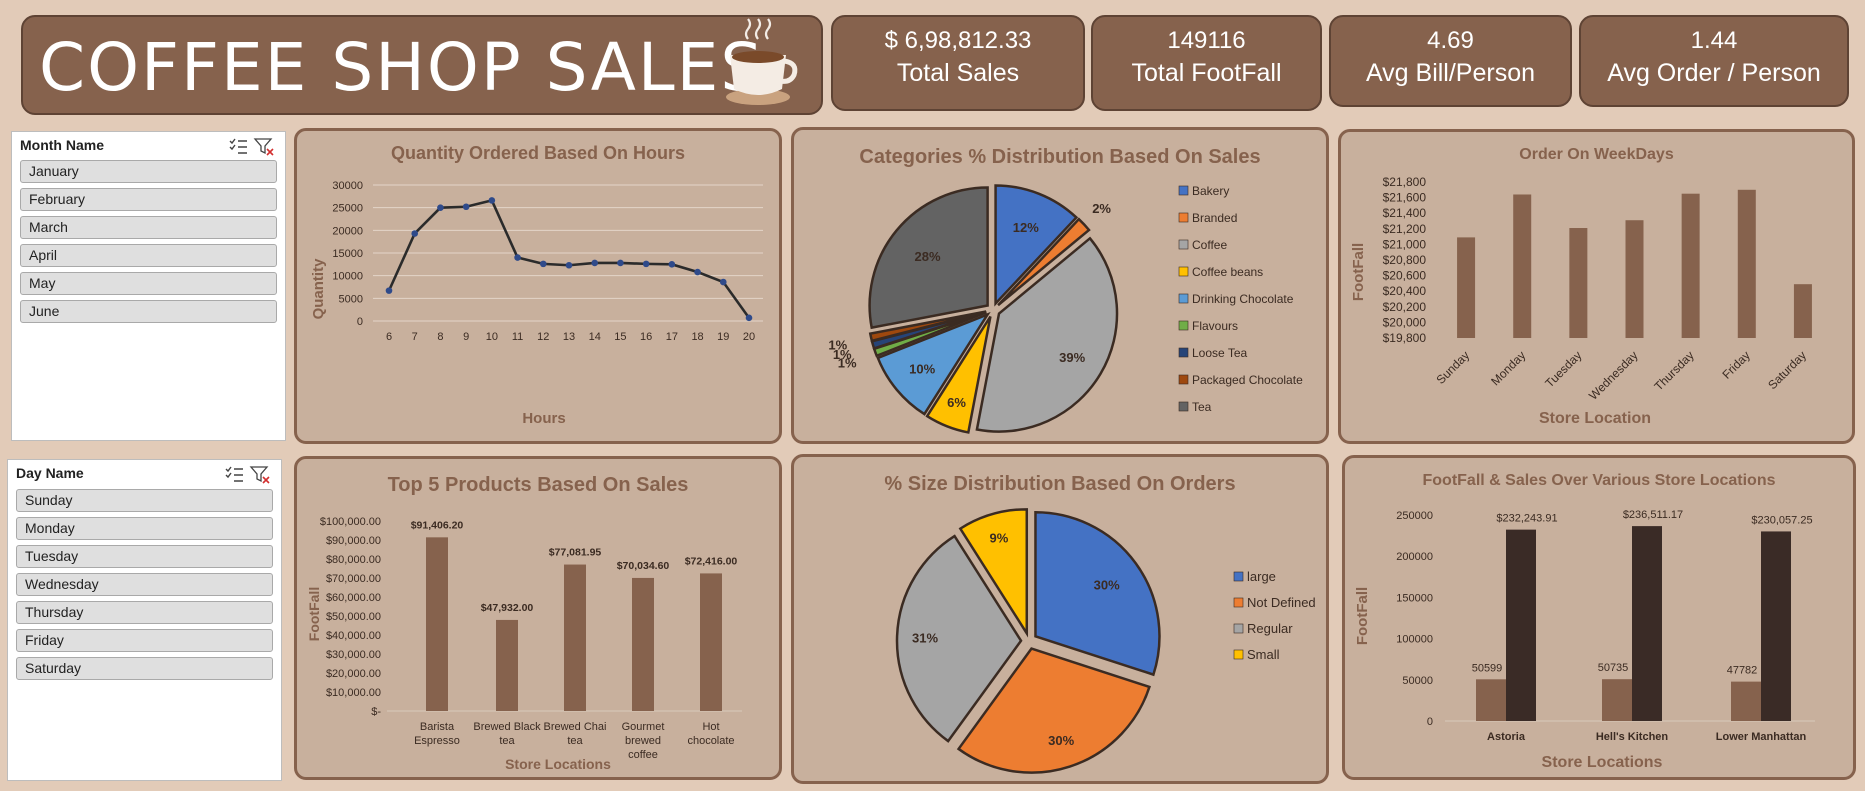  Describe the element at coordinates (646, 337) in the screenshot. I see `x-tick-label: 16` at that location.